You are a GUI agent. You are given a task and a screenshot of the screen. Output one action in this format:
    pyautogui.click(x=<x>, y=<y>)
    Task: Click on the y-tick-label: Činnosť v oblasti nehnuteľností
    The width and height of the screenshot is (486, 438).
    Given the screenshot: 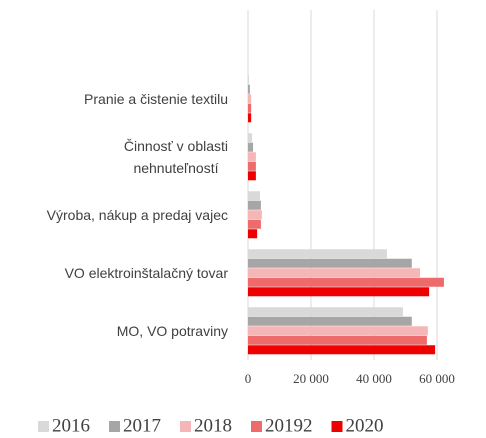 What is the action you would take?
    pyautogui.click(x=175, y=157)
    